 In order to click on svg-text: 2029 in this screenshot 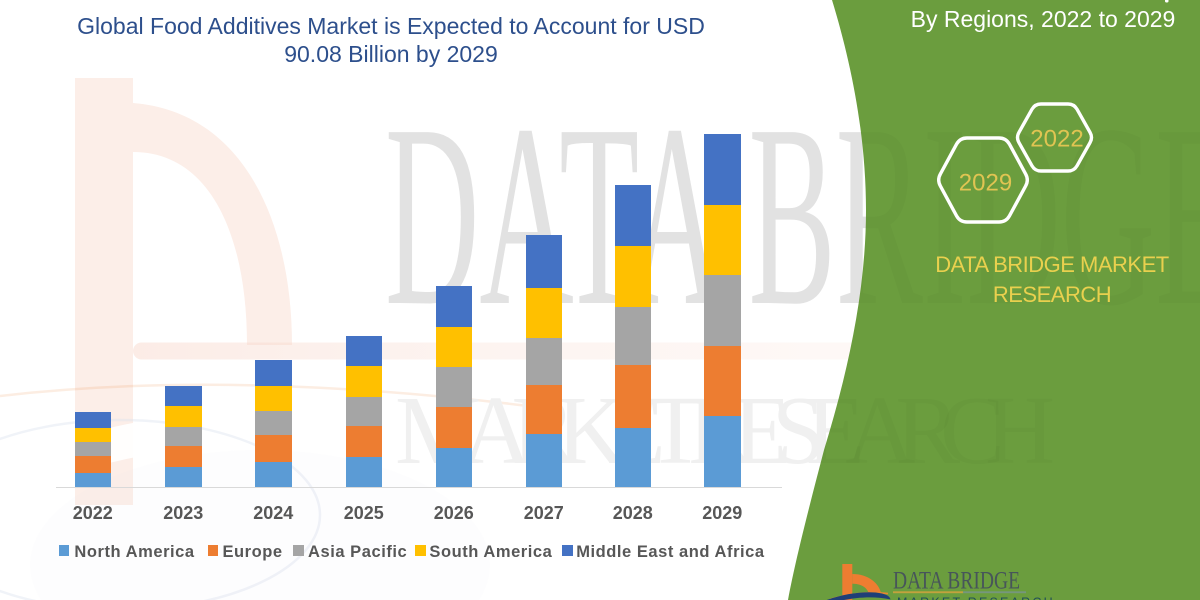, I will do `click(985, 183)`.